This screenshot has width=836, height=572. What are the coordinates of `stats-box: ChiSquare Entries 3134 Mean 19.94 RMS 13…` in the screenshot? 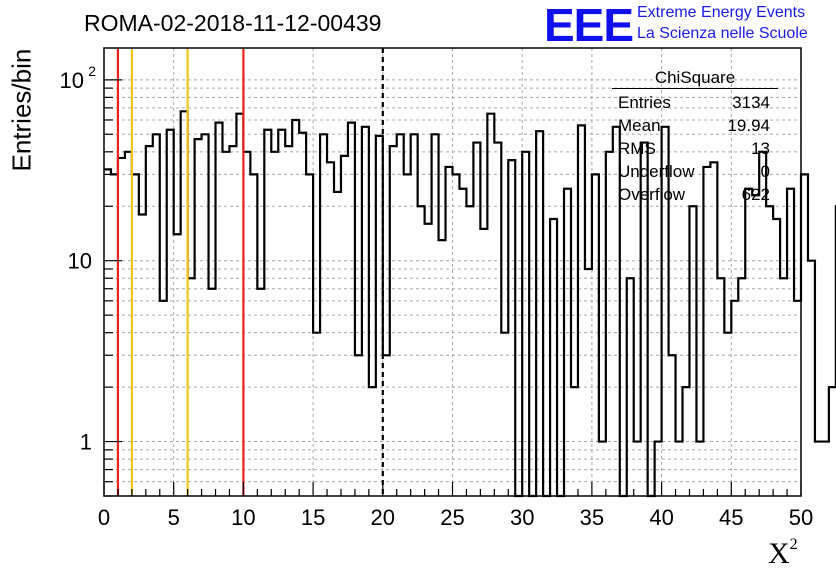 It's located at (695, 137).